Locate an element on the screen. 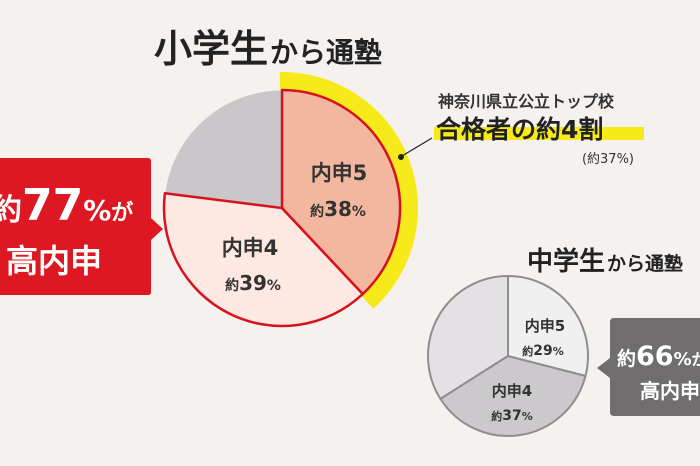  chart1-callout-left: 約77%が 高内申 is located at coordinates (81, 226).